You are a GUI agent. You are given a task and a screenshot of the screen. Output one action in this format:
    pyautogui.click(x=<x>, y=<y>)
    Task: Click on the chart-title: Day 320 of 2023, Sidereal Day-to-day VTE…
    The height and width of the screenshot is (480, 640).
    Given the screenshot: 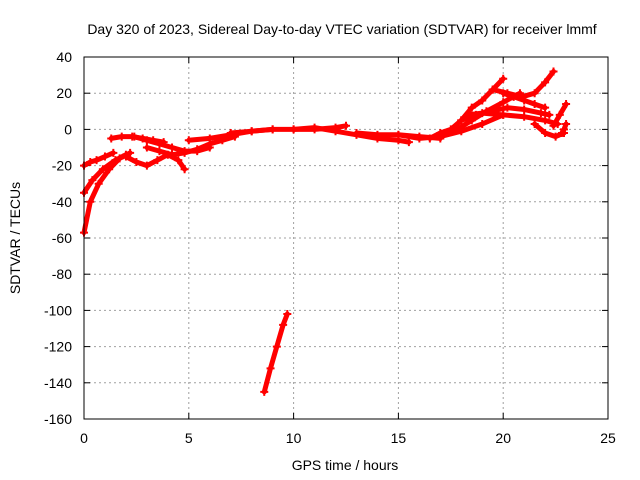 What is the action you would take?
    pyautogui.click(x=341, y=29)
    